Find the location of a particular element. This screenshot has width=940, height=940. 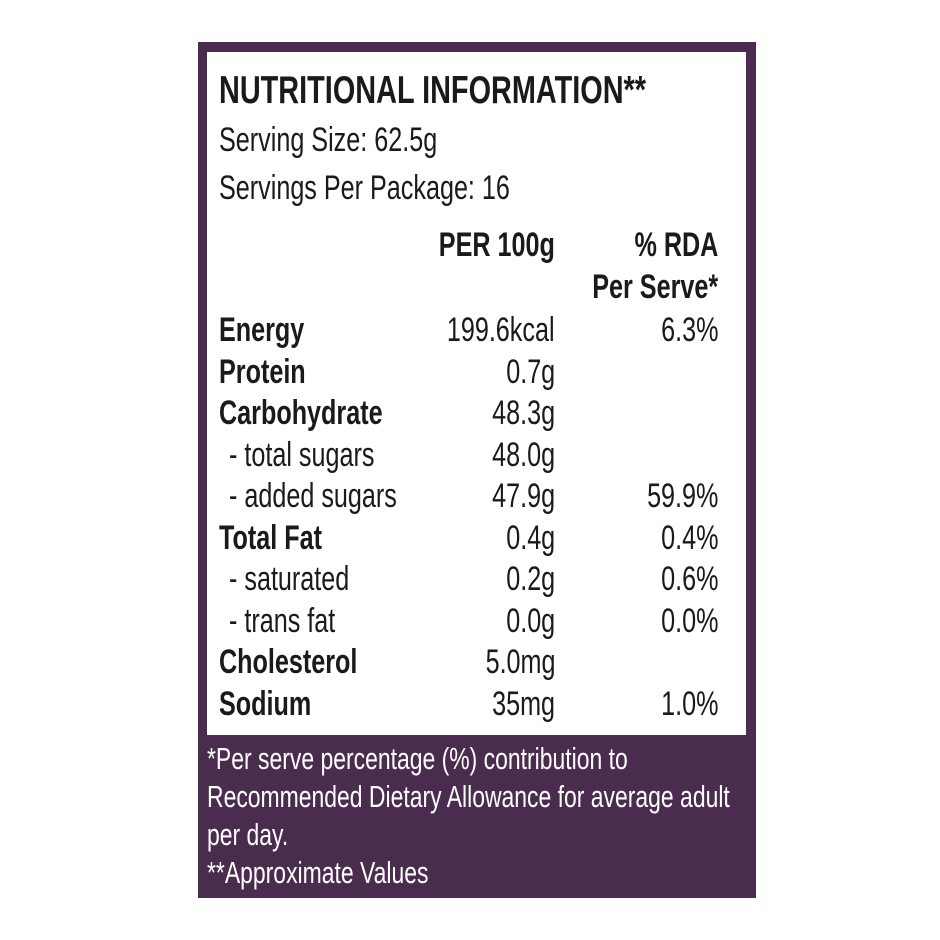

per-100g-value: 47.9g is located at coordinates (523, 496).